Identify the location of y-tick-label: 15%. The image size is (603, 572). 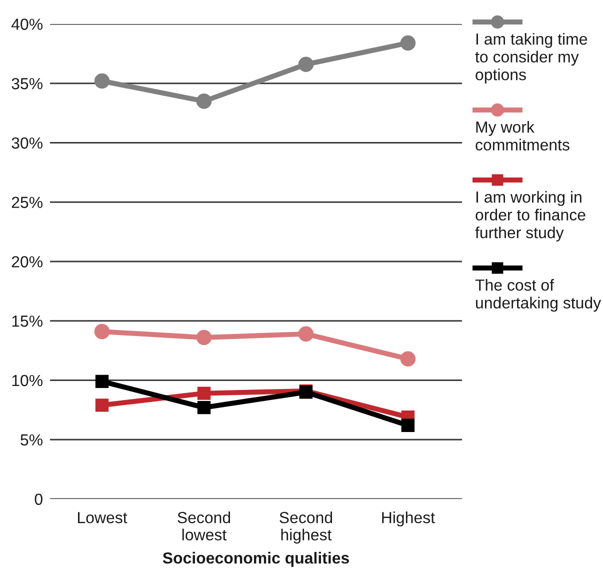
(27, 321).